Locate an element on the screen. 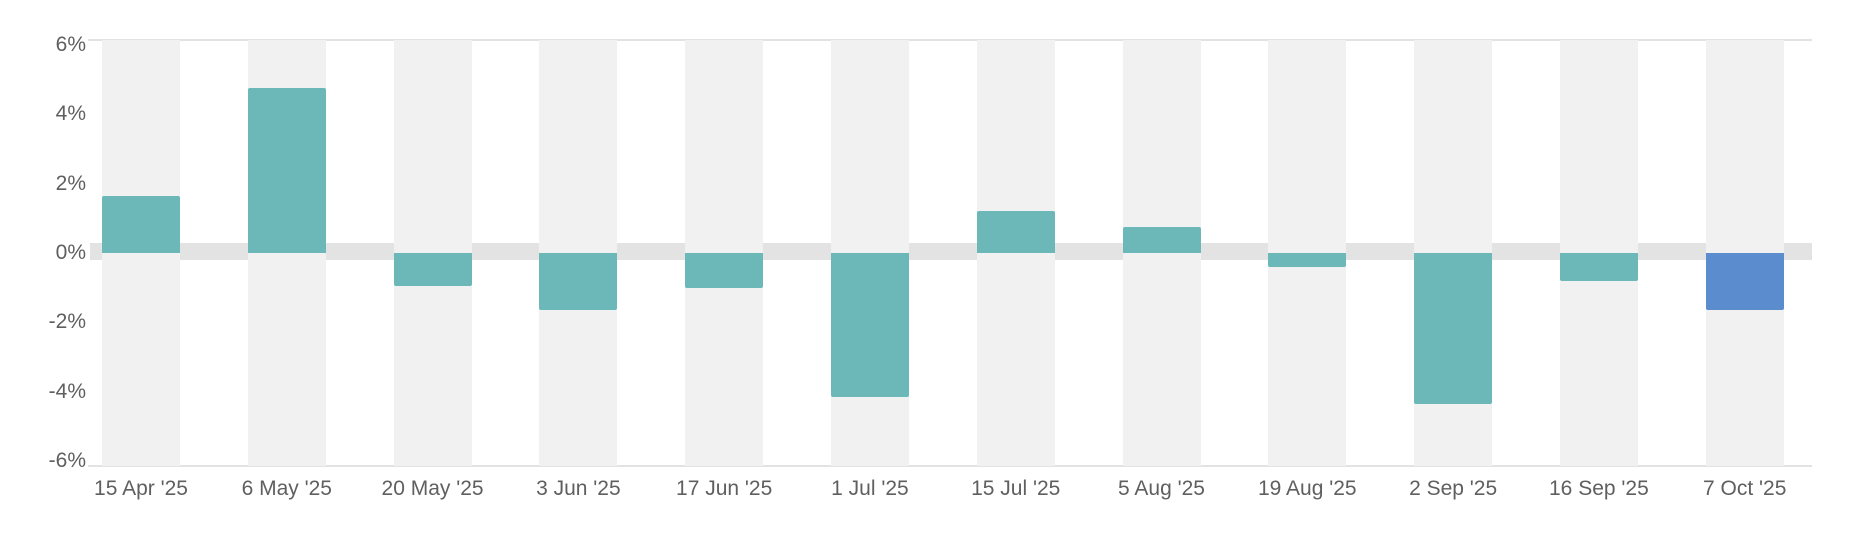 The width and height of the screenshot is (1853, 537). y-axis-tick-label: -6% is located at coordinates (67, 461).